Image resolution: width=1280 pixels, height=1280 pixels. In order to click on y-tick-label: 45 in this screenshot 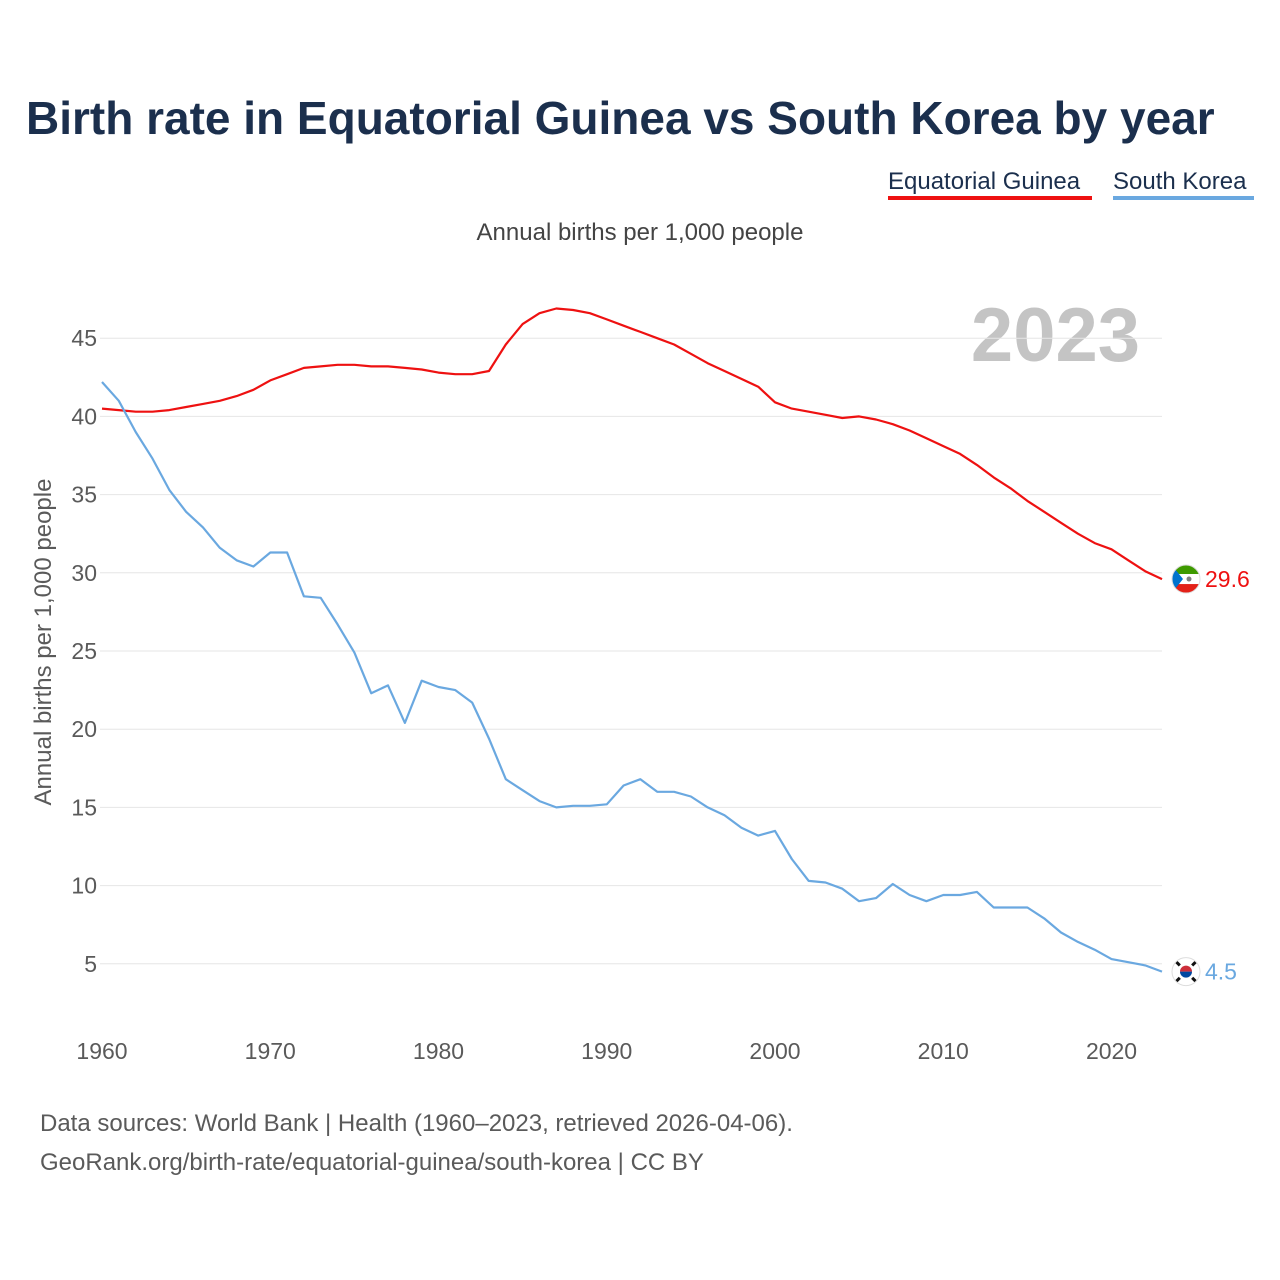, I will do `click(84, 338)`.